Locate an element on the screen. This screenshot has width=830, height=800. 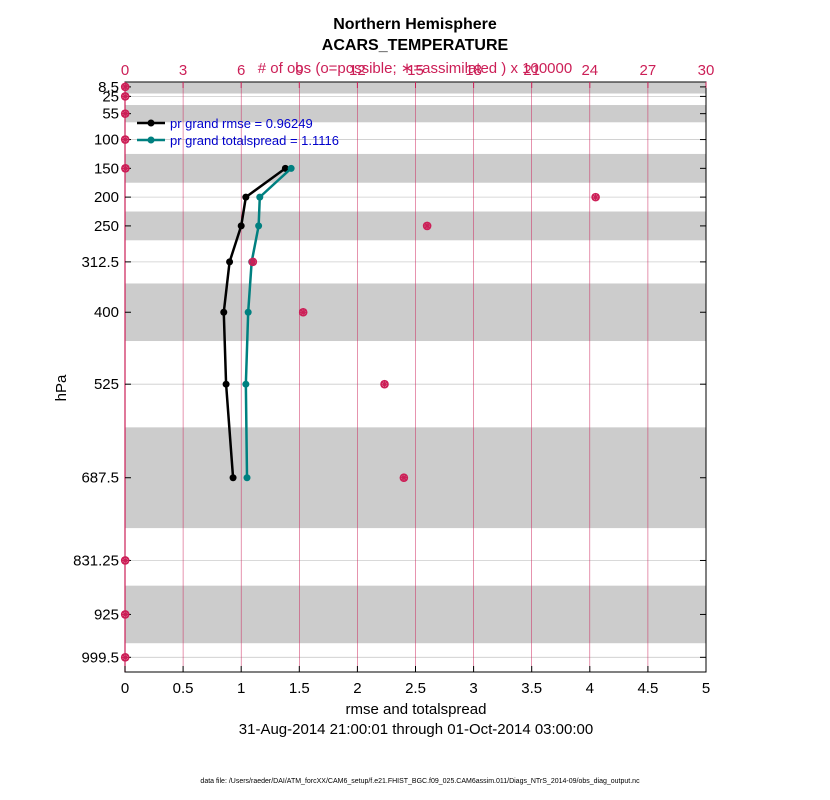
y-tick-label-10: 687.5 is located at coordinates (100, 478).